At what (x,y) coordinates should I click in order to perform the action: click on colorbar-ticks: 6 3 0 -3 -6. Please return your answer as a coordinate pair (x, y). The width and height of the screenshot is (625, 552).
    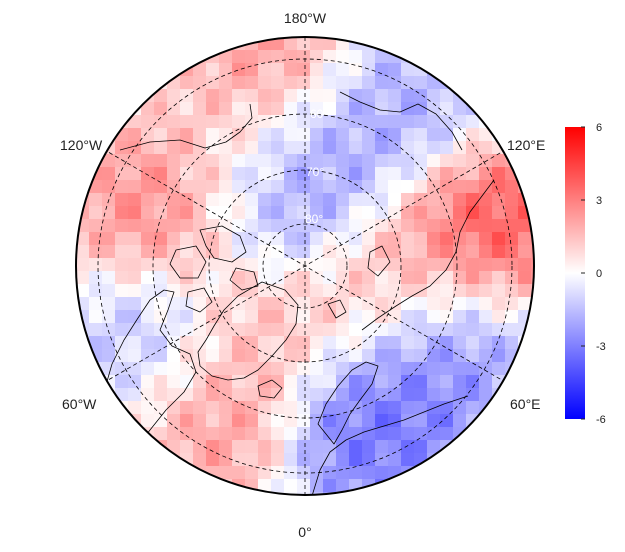
    Looking at the image, I should click on (593, 274).